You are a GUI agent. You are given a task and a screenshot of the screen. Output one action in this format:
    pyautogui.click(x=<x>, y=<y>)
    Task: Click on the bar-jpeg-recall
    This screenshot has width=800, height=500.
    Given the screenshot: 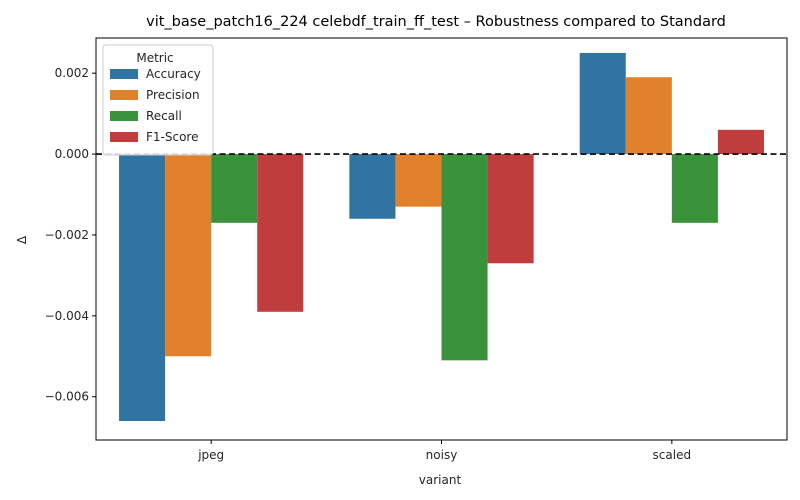 What is the action you would take?
    pyautogui.click(x=234, y=188)
    